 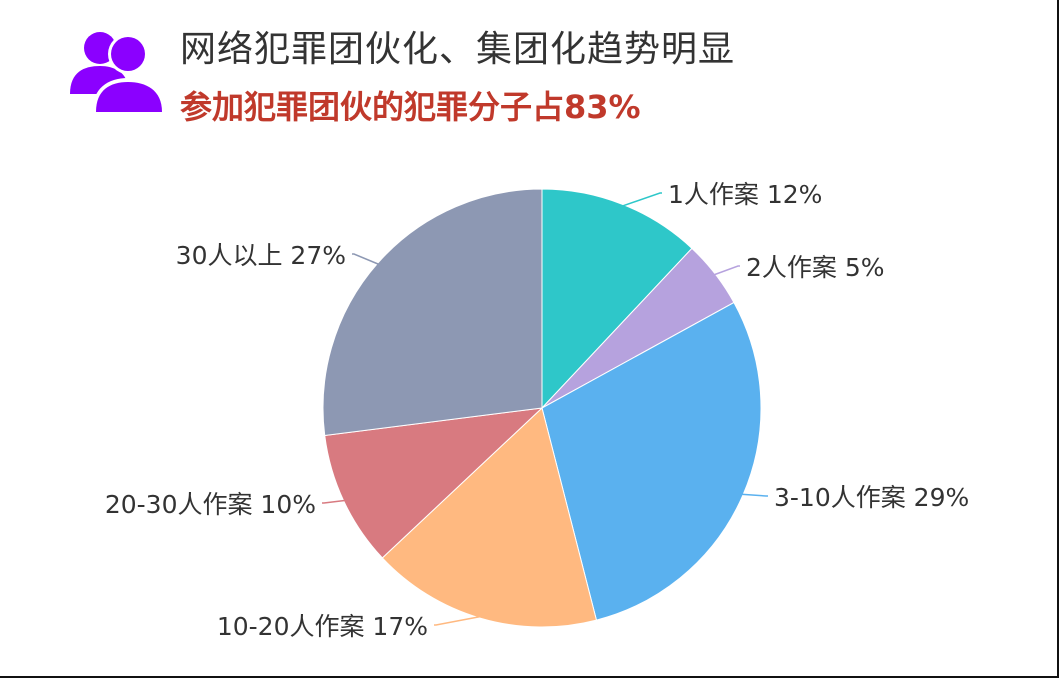 I want to click on slice-label: 3-10人作案 29%, so click(x=871, y=497).